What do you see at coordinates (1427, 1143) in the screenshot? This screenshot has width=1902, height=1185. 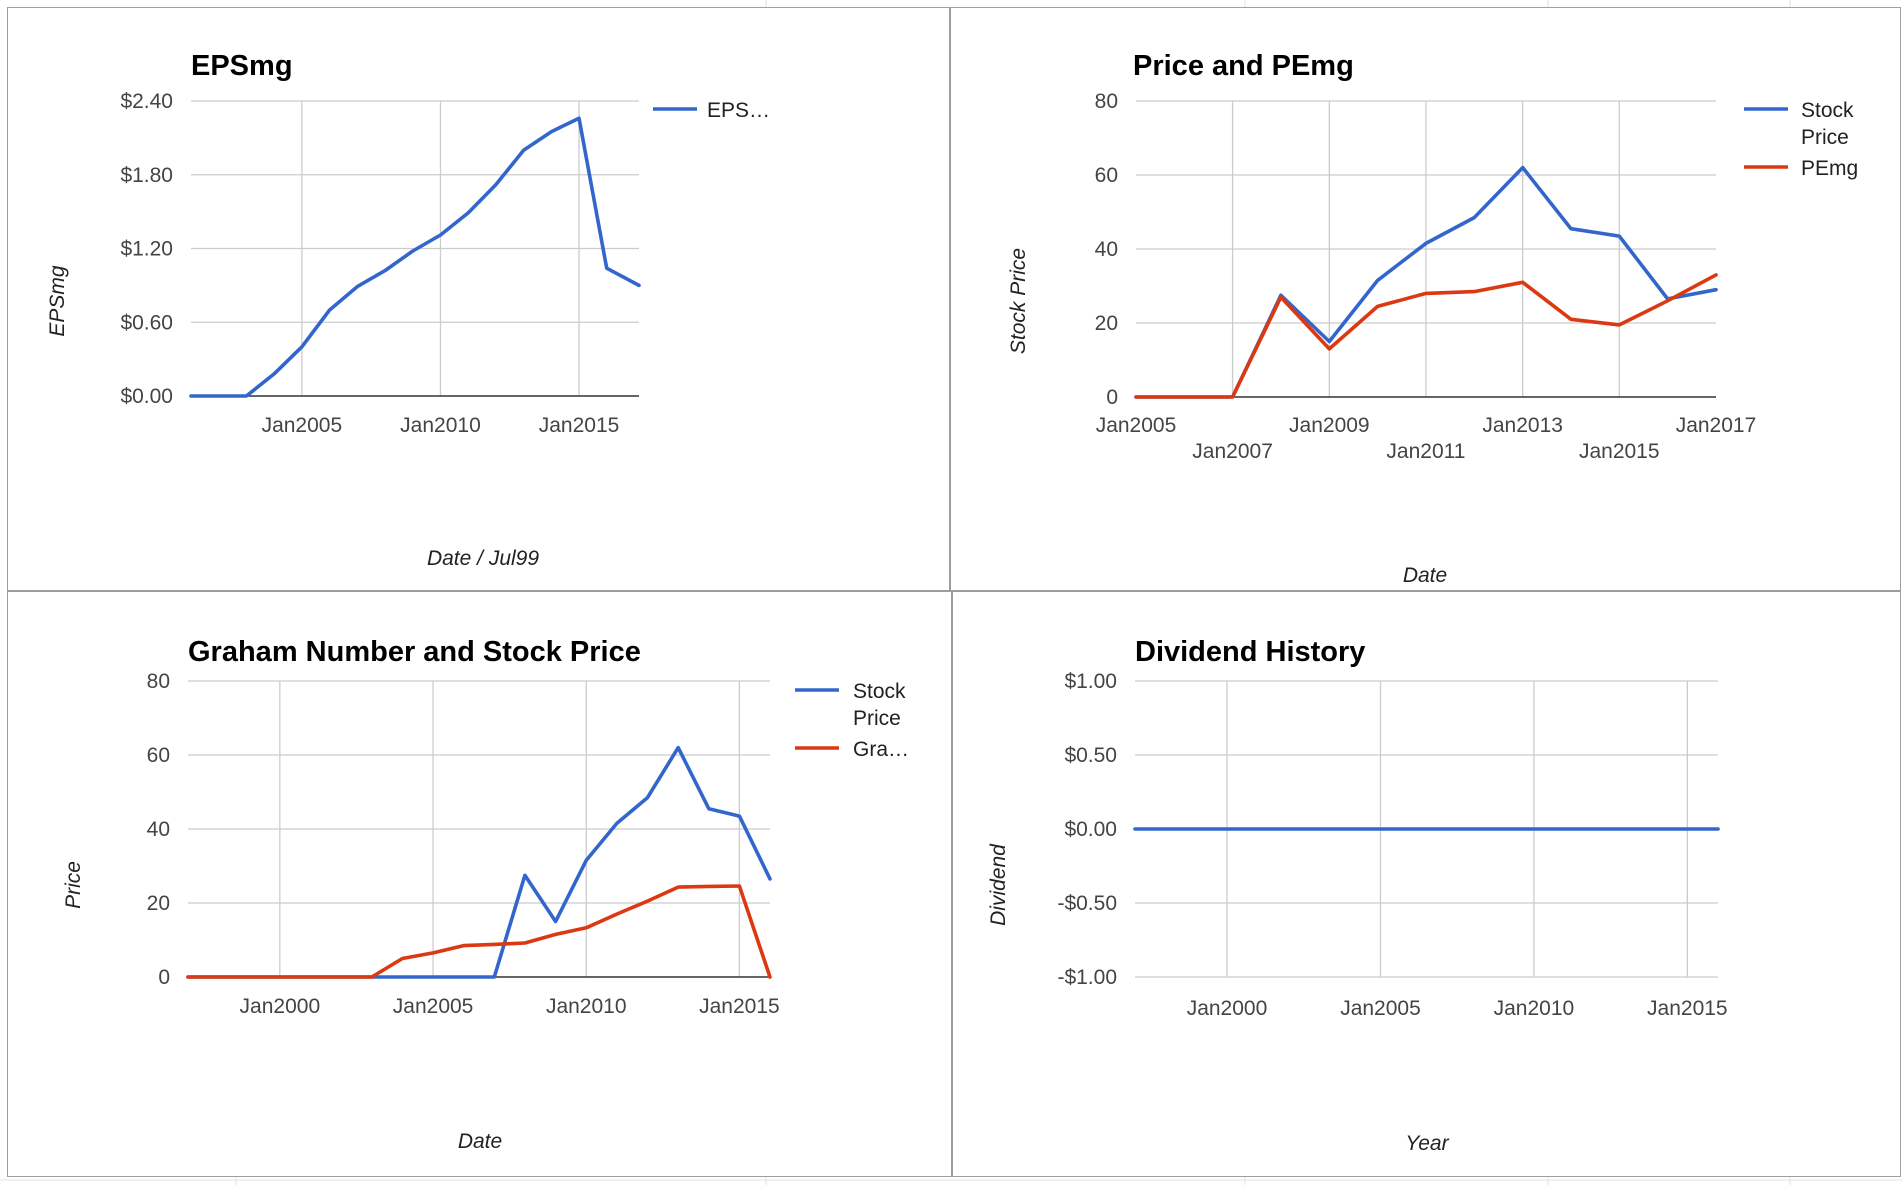 I see `x-axis-title: Year` at bounding box center [1427, 1143].